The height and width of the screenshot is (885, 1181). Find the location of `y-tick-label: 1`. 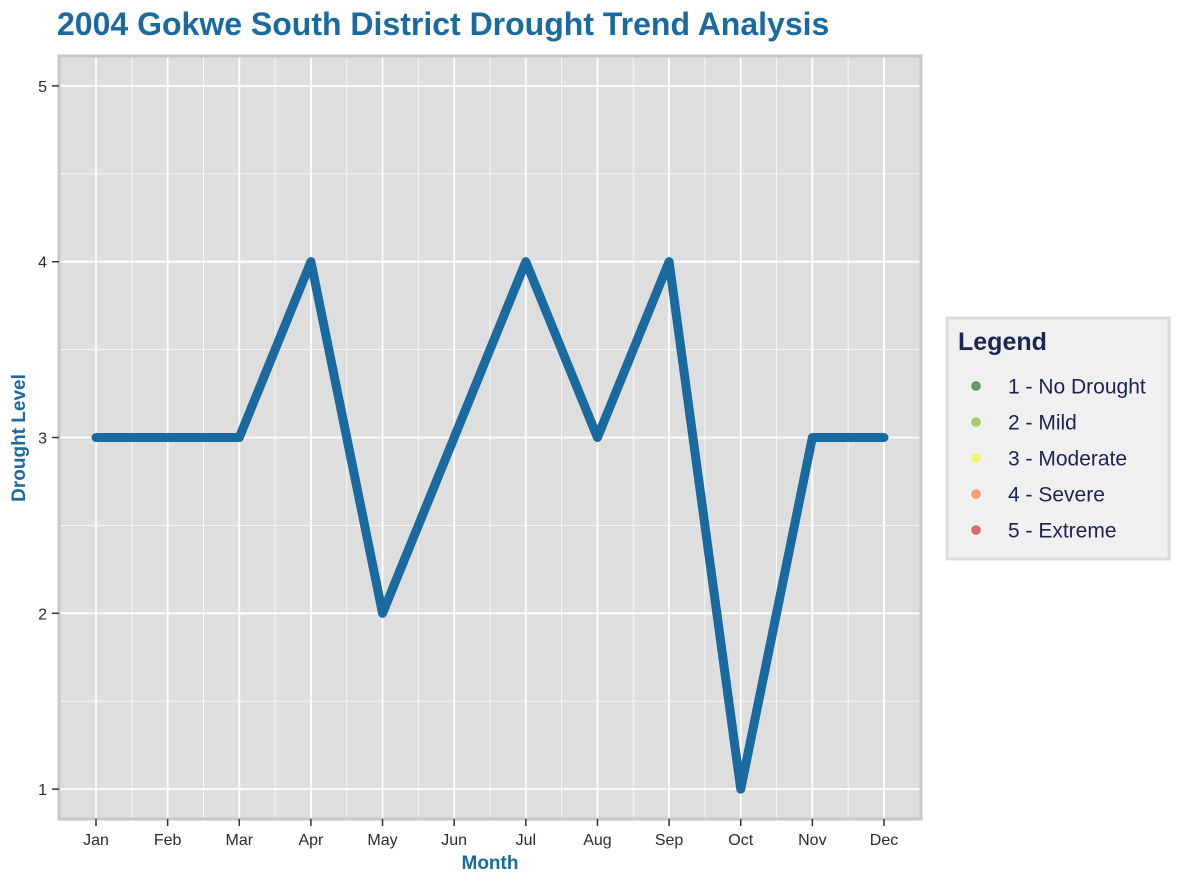

y-tick-label: 1 is located at coordinates (42, 790).